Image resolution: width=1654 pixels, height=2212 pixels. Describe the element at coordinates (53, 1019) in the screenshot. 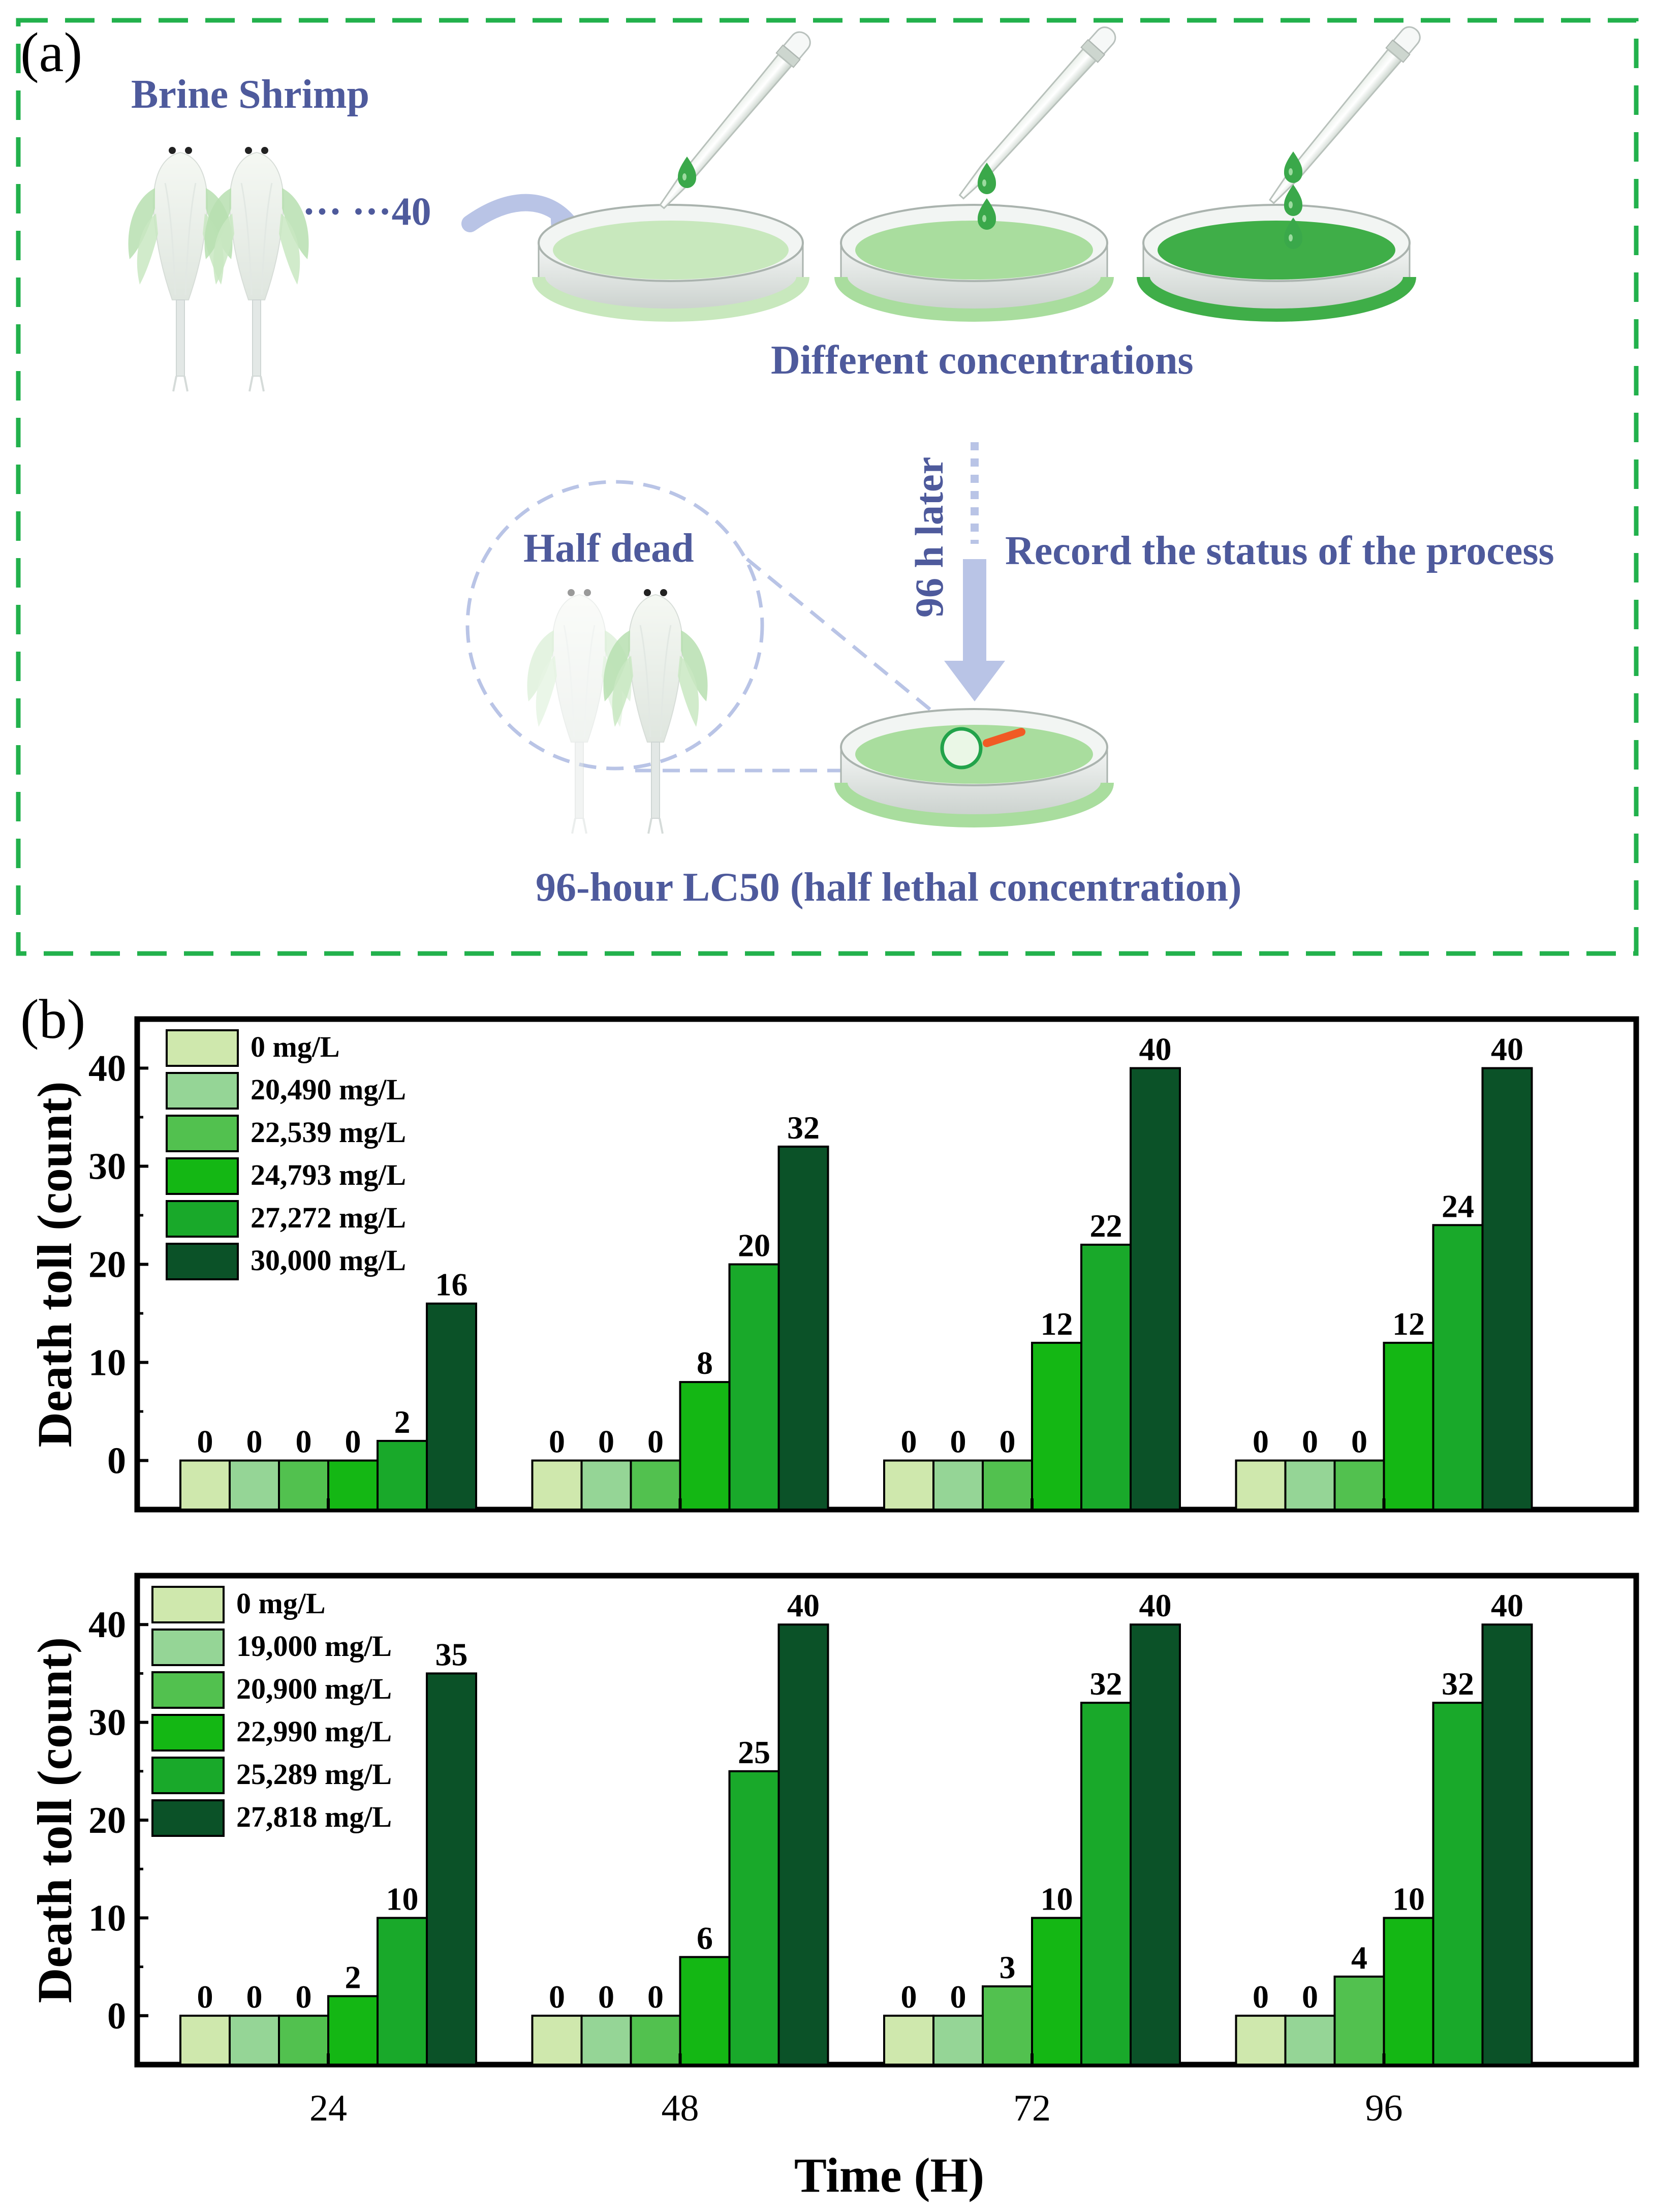

I see `panel-b-letter: (b)` at that location.